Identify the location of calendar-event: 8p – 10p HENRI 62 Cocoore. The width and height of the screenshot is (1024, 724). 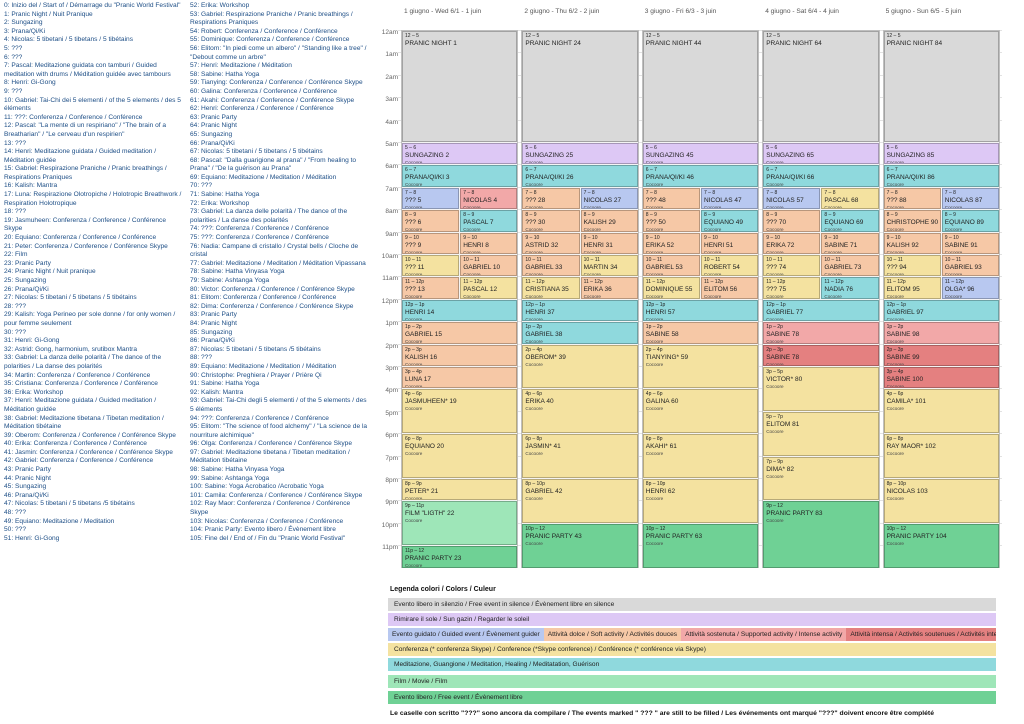
(700, 501).